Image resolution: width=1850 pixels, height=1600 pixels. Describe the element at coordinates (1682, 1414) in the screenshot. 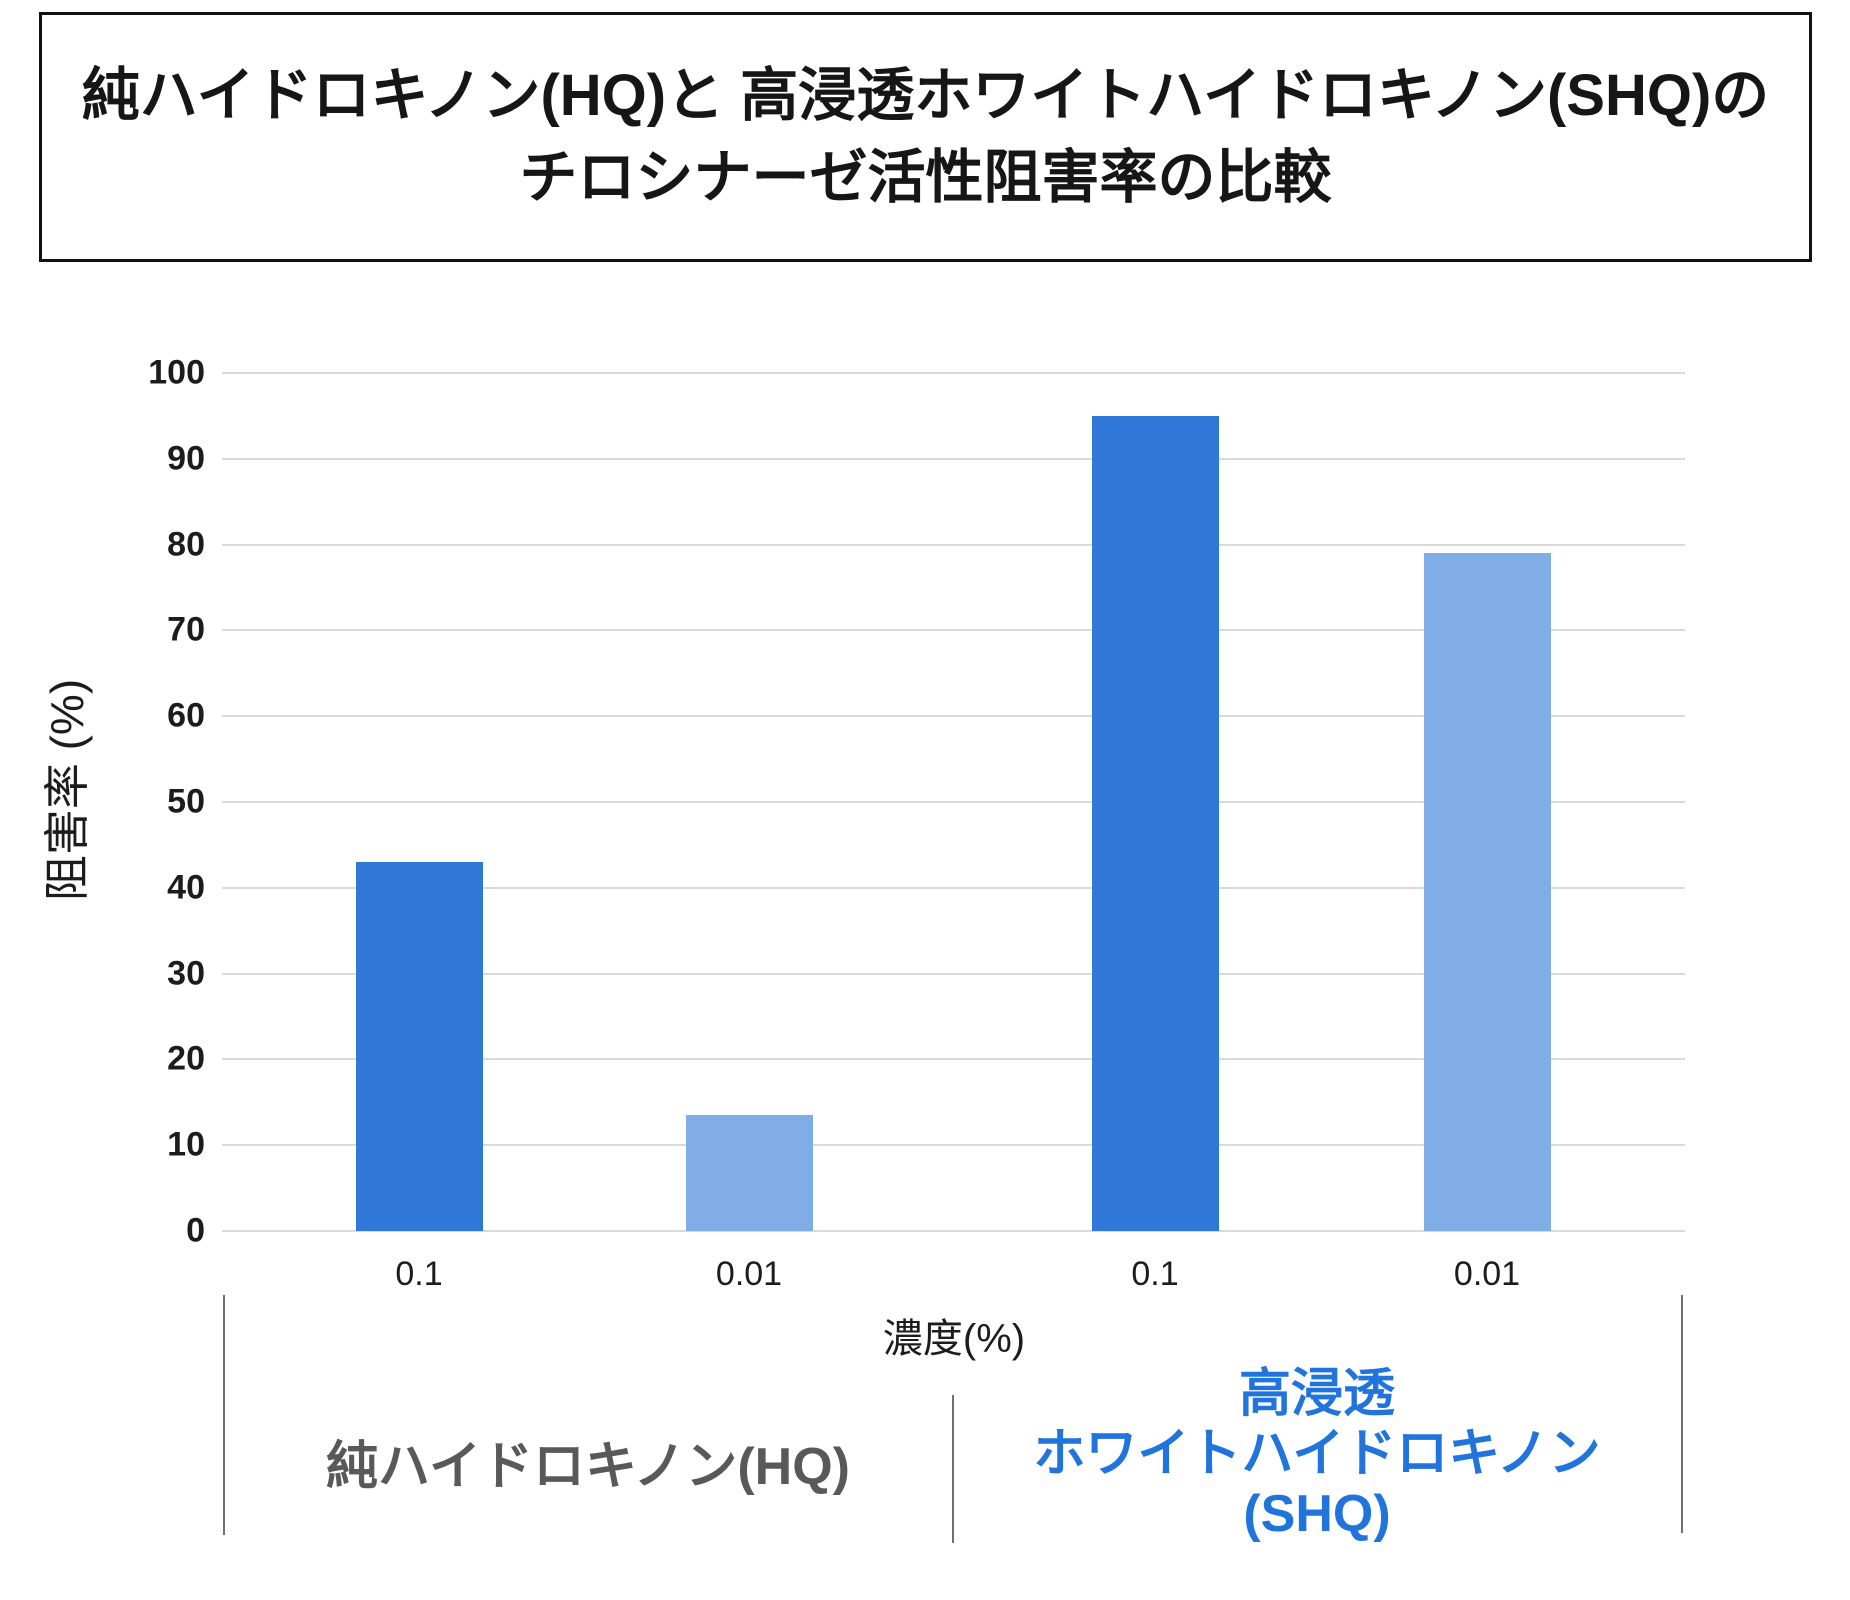

I see `group-separator-right` at that location.